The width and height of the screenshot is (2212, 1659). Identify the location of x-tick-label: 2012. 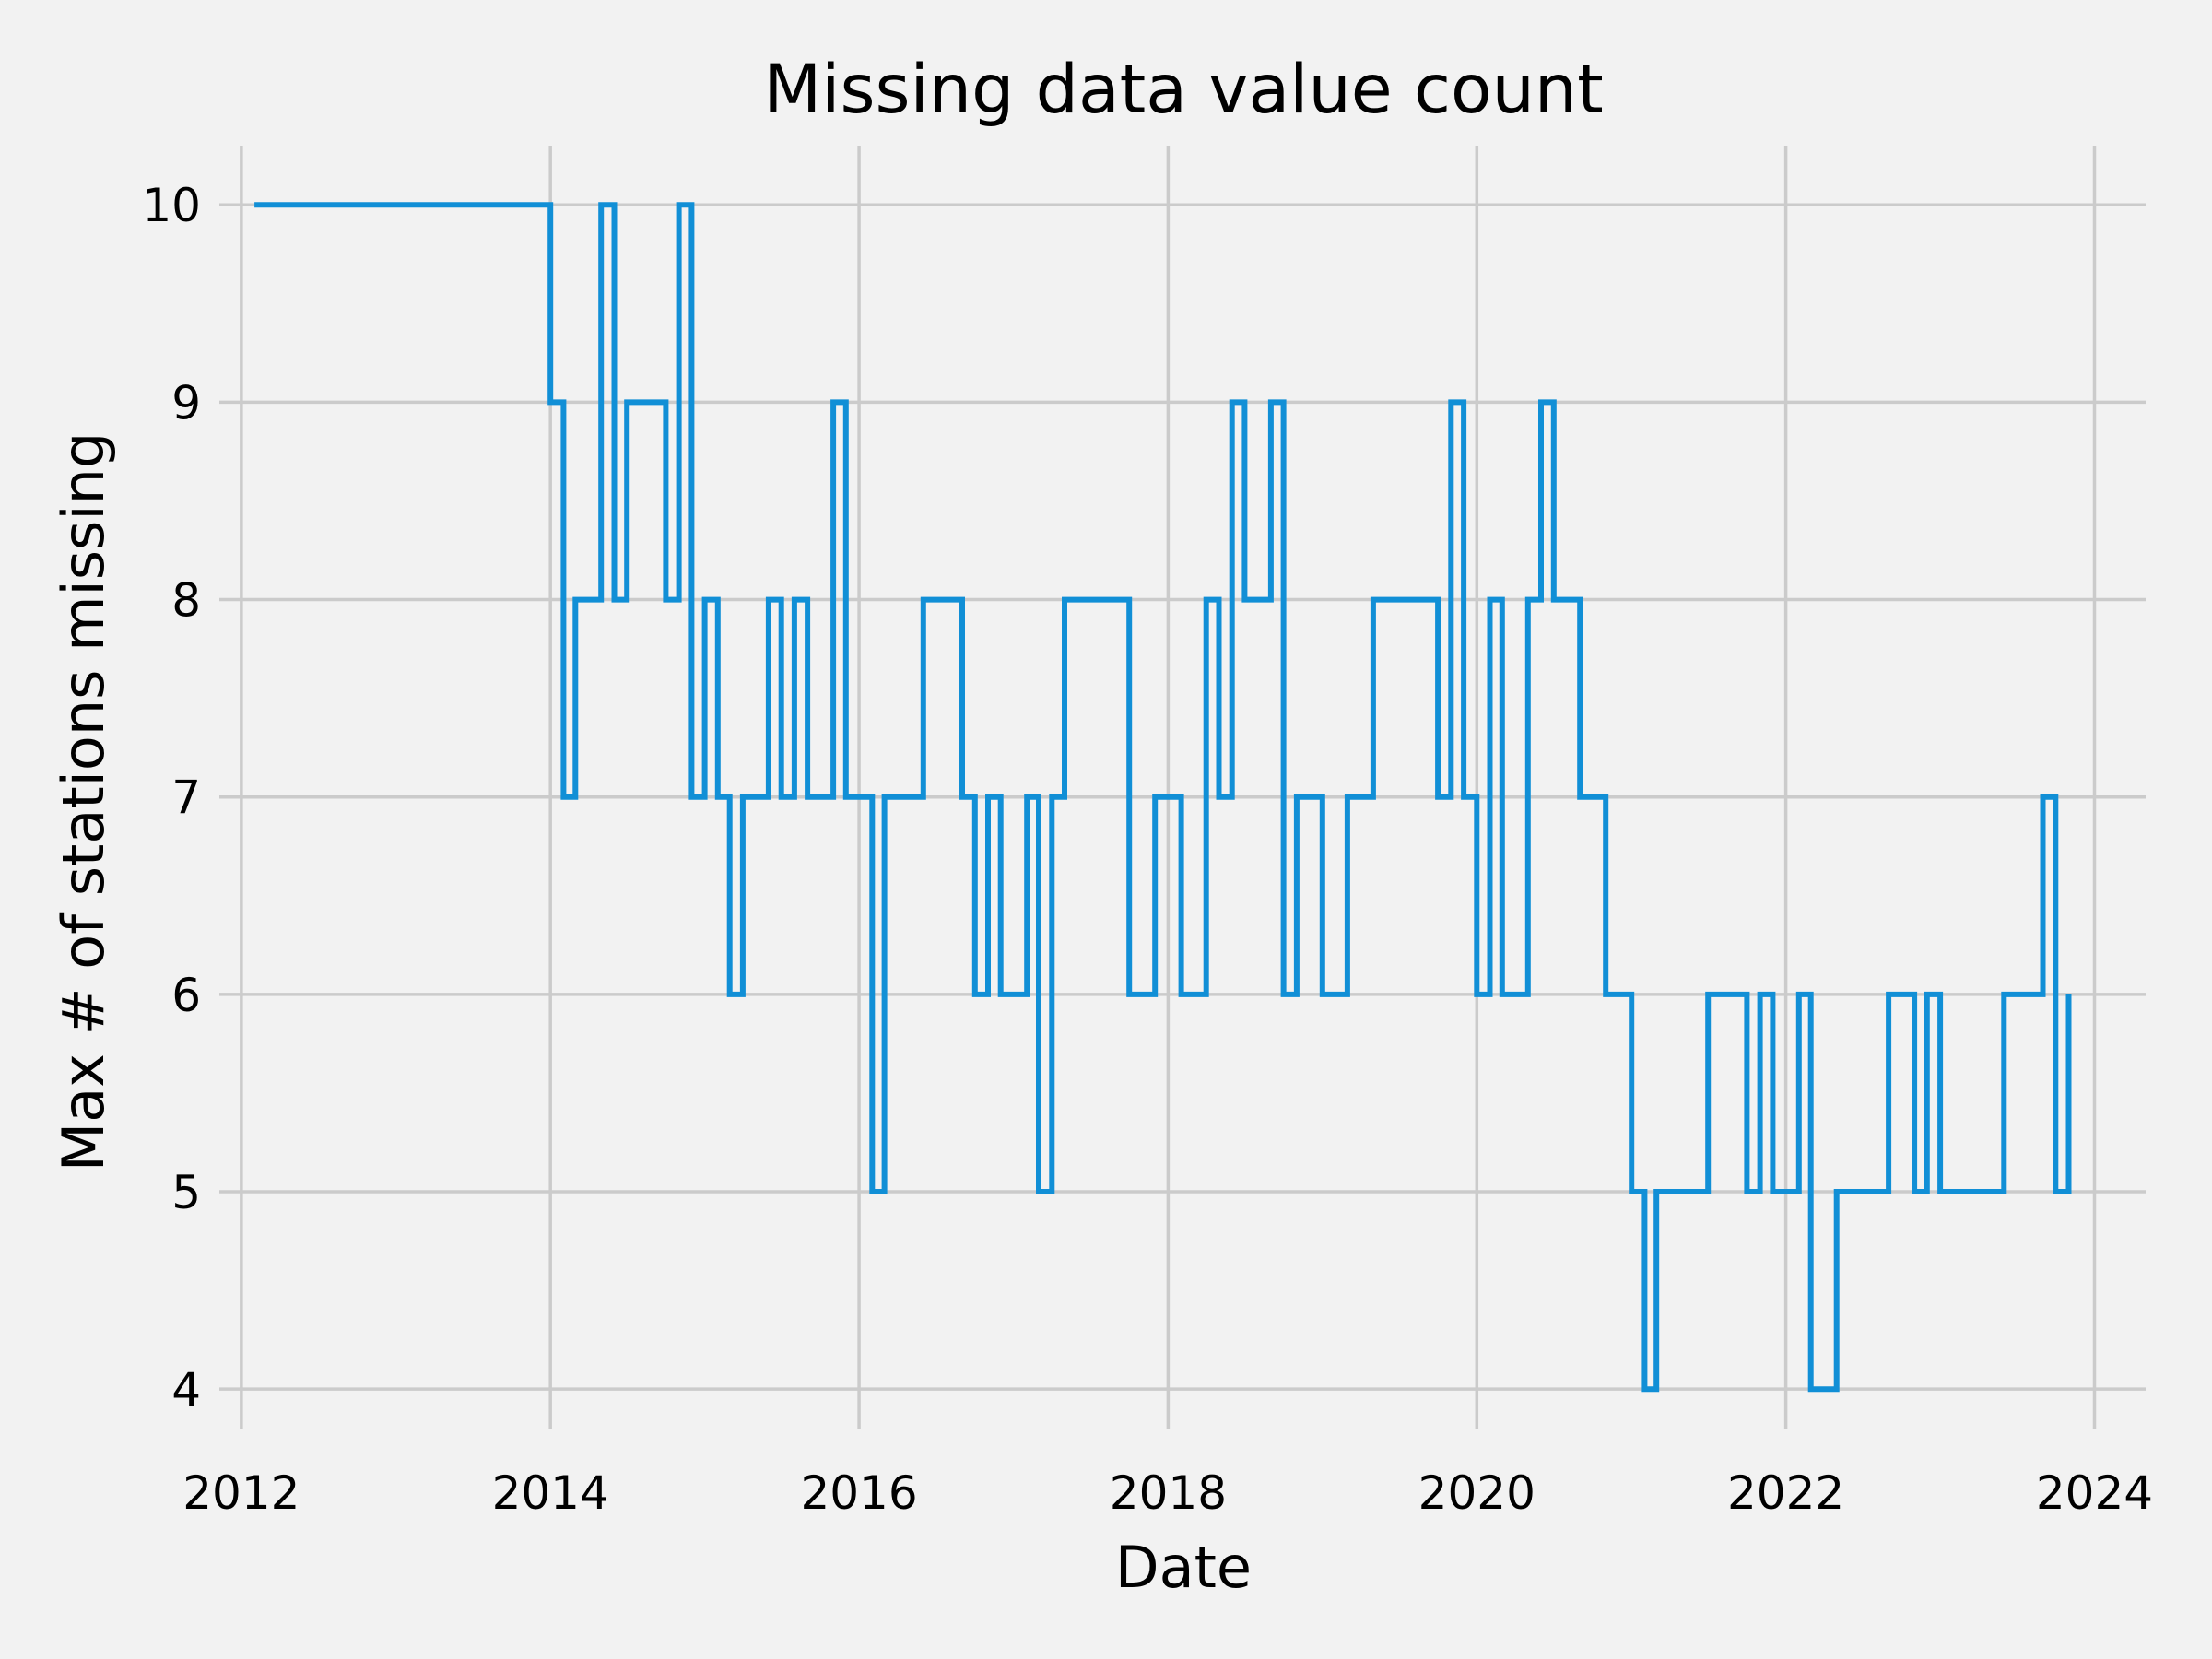
(241, 1493).